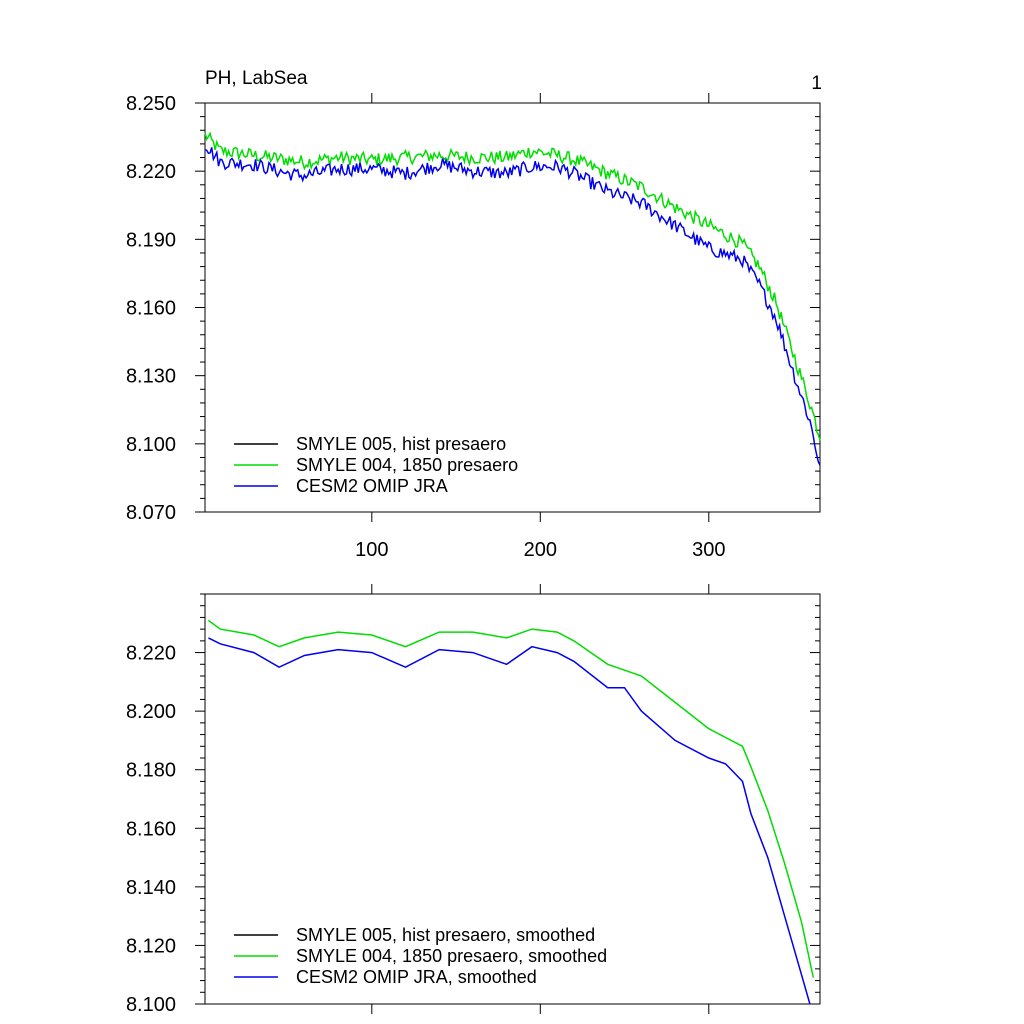 The width and height of the screenshot is (1024, 1024). I want to click on legend-label: SMYLE 004, 1850 presaero, so click(407, 465).